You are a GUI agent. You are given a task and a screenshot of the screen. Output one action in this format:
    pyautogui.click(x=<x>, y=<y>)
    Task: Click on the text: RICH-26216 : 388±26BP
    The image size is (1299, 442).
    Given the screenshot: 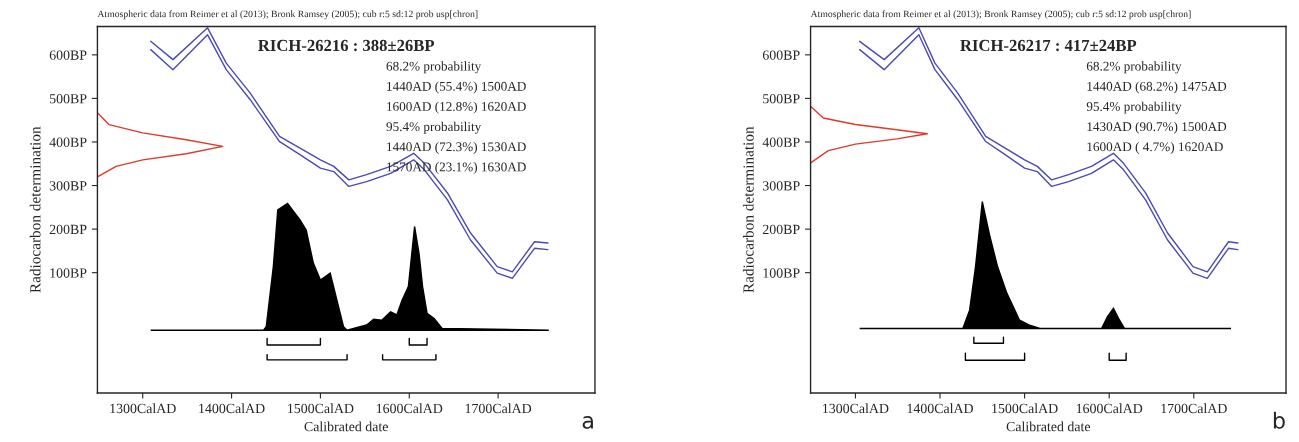 What is the action you would take?
    pyautogui.click(x=346, y=45)
    